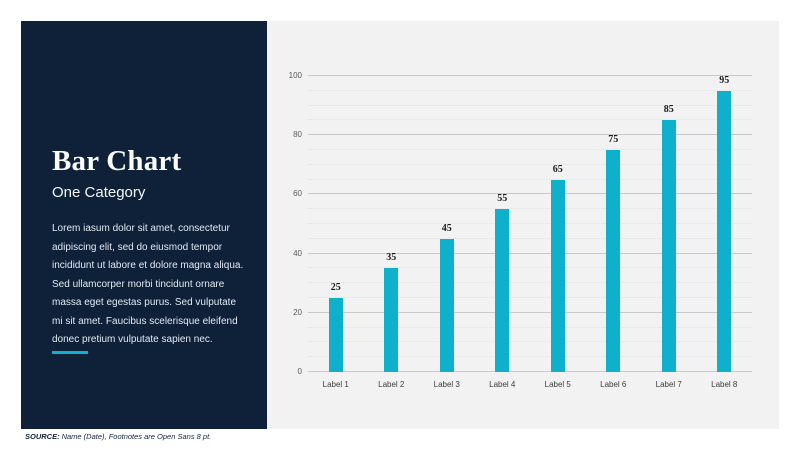  Describe the element at coordinates (70, 352) in the screenshot. I see `accent-divider` at that location.